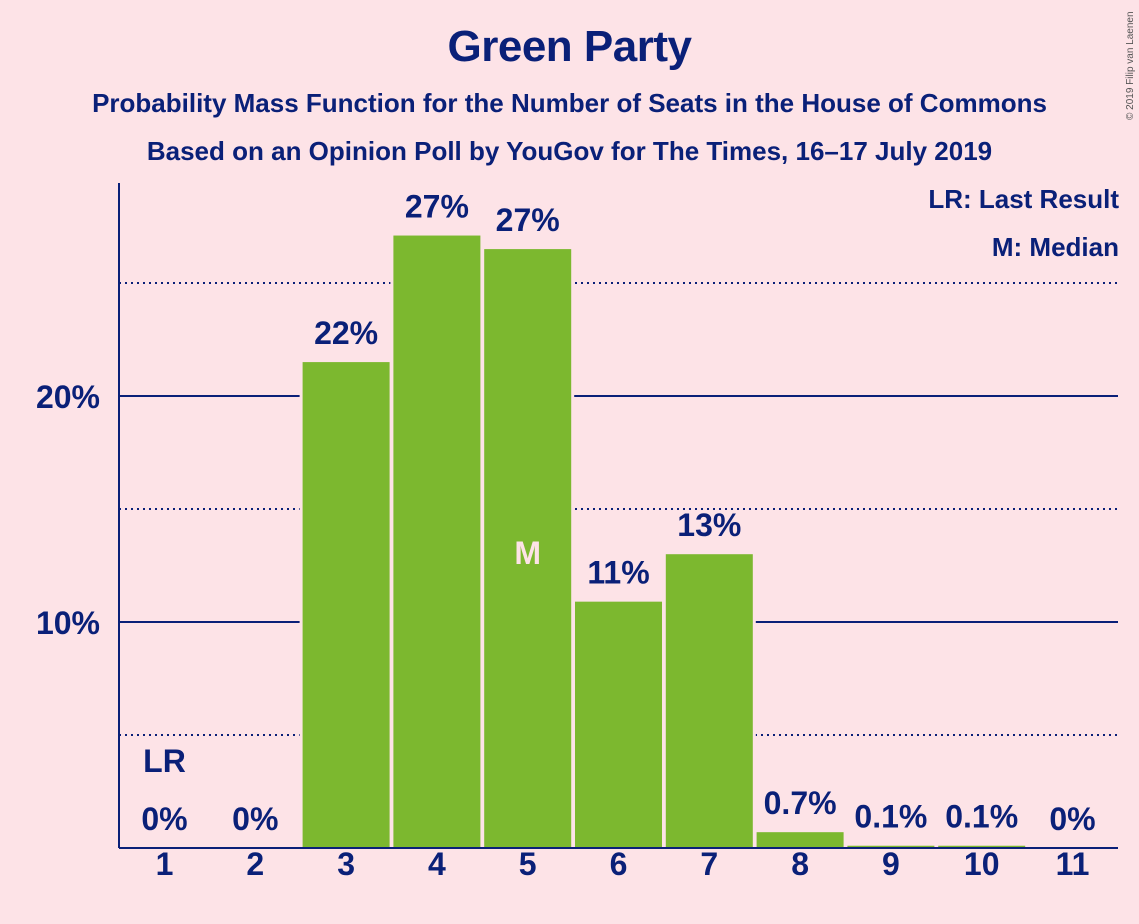 Image resolution: width=1139 pixels, height=924 pixels. I want to click on x-tick-label-2: 2, so click(255, 864).